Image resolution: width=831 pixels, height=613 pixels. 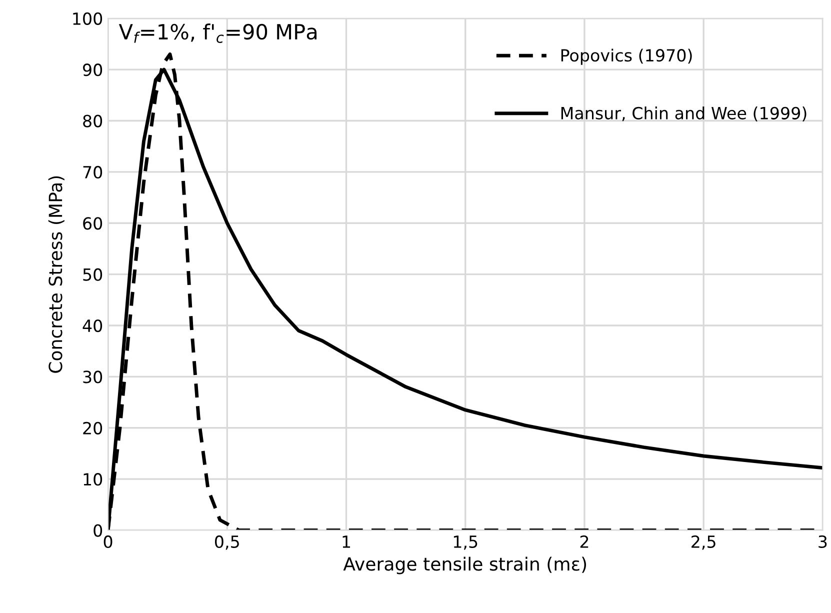 I want to click on x-tick-label: 2, so click(x=584, y=541).